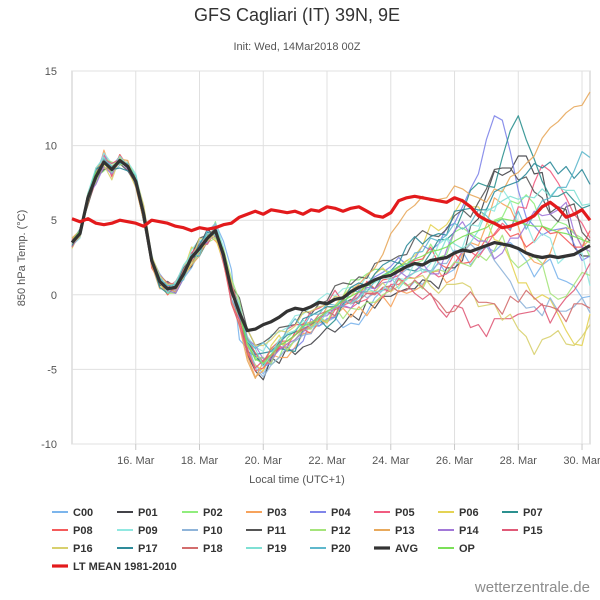  I want to click on y-tick-label: 10, so click(51, 147).